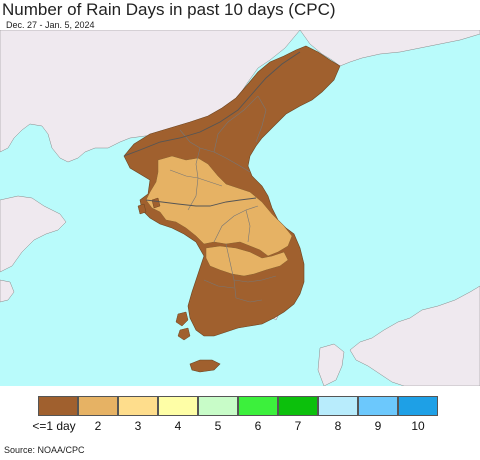 The image size is (480, 460). Describe the element at coordinates (149, 206) in the screenshot. I see `west-coast-islands` at that location.